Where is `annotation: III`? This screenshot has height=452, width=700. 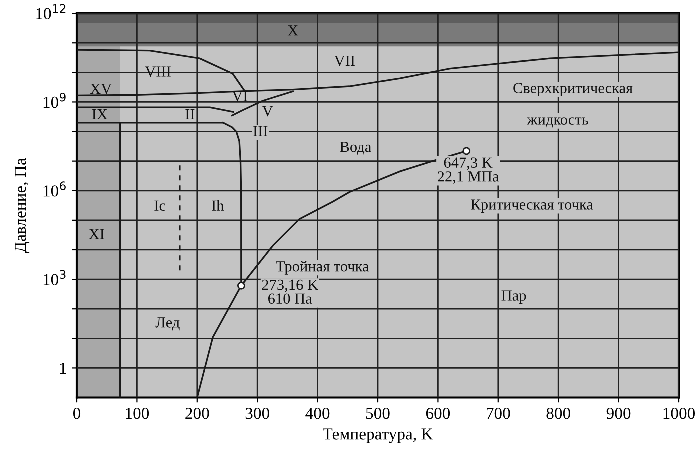 annotation: III is located at coordinates (261, 131).